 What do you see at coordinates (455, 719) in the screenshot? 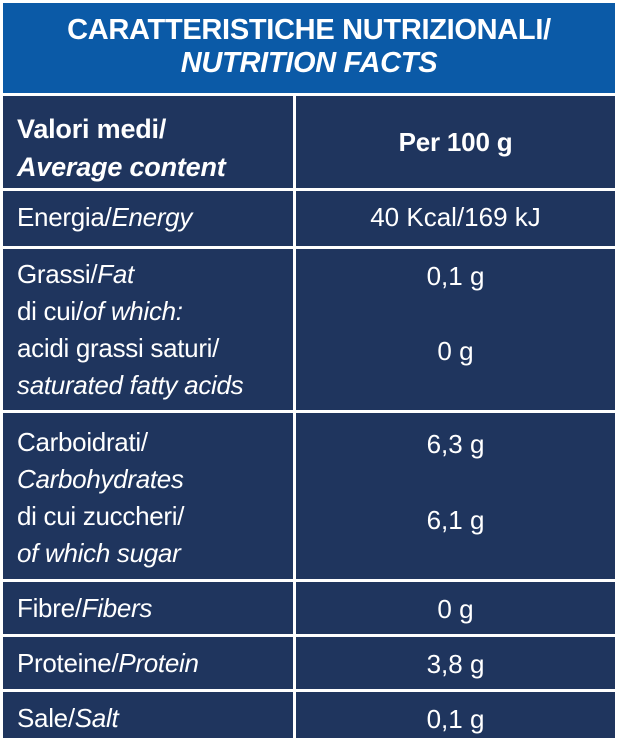
I see `value-salt: 0,1 g` at bounding box center [455, 719].